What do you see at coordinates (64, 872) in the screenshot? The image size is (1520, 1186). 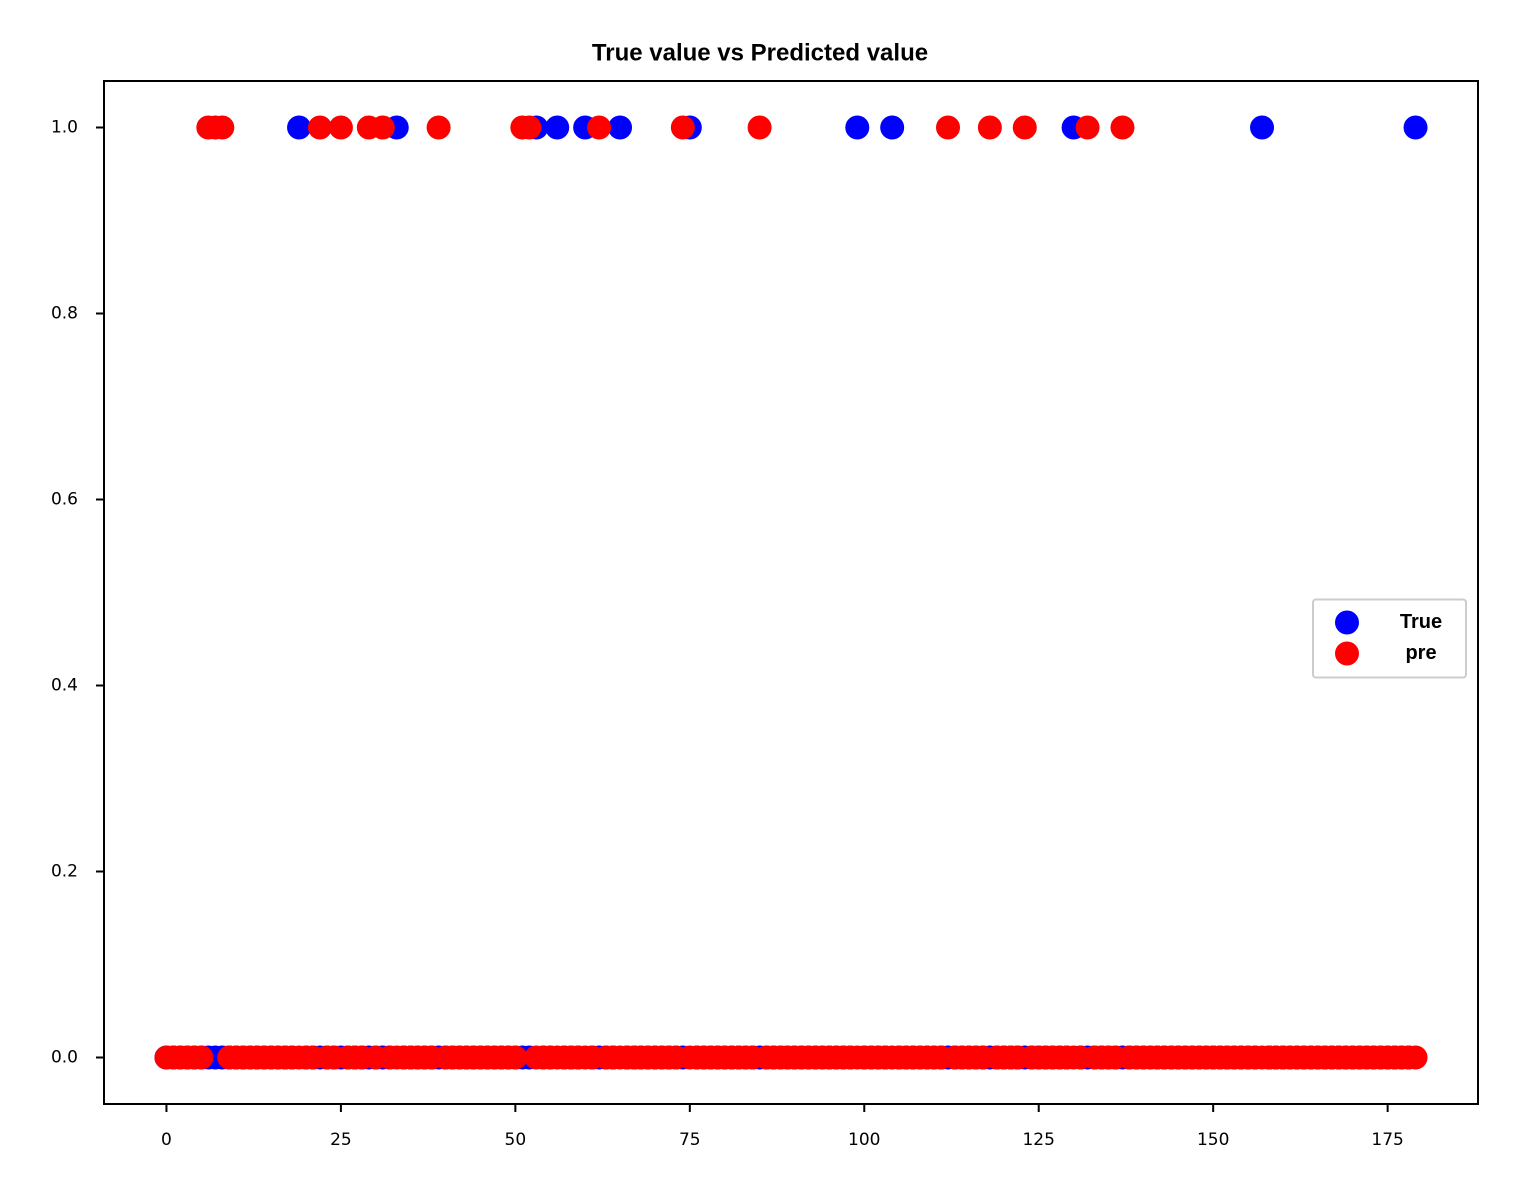 I see `y-tick-label: 0.2` at bounding box center [64, 872].